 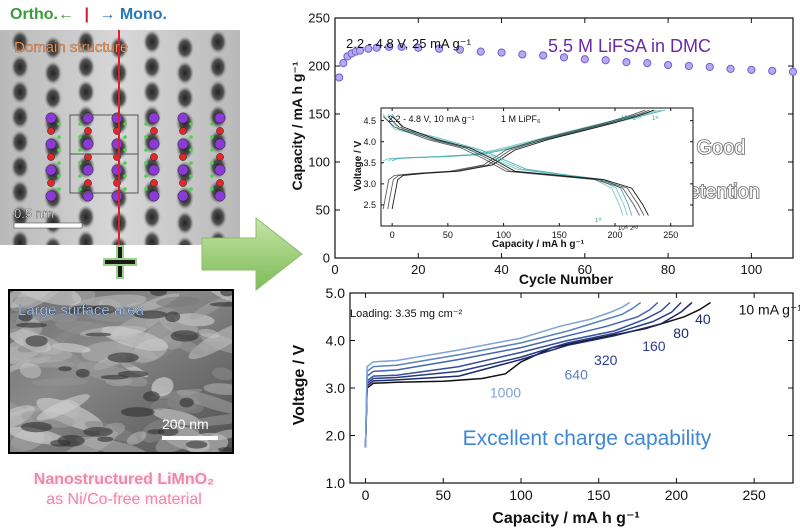 What do you see at coordinates (133, 14) in the screenshot?
I see `mono-label: → Mono.` at bounding box center [133, 14].